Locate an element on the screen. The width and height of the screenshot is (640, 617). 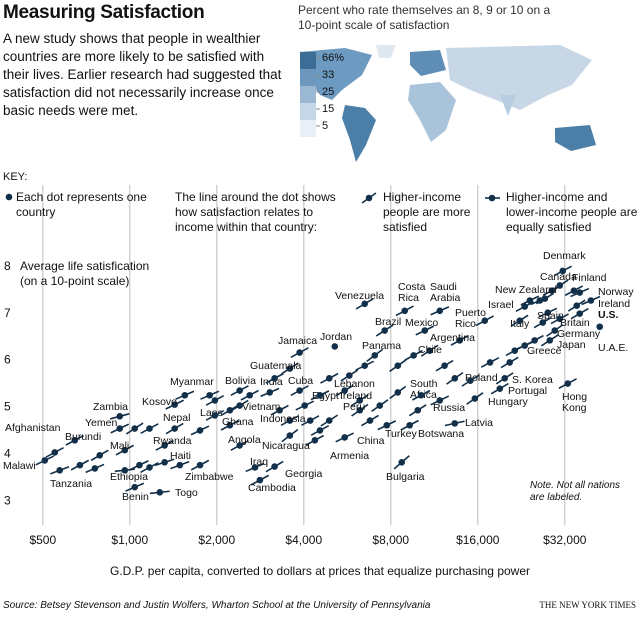
country-label: Jamaica is located at coordinates (297, 341).